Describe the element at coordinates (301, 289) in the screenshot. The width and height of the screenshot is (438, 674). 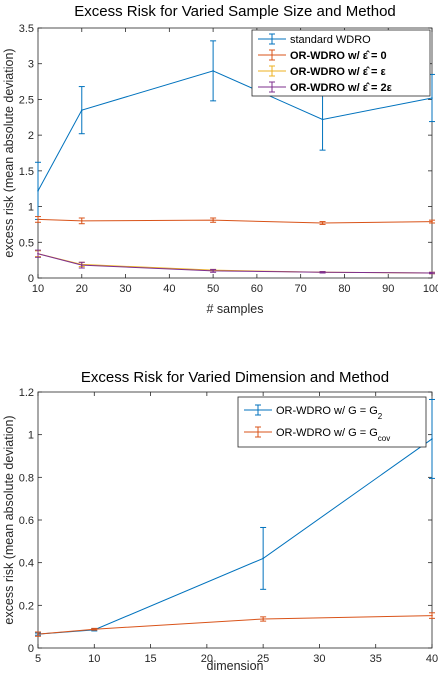
I see `x-tick-label: 70` at that location.